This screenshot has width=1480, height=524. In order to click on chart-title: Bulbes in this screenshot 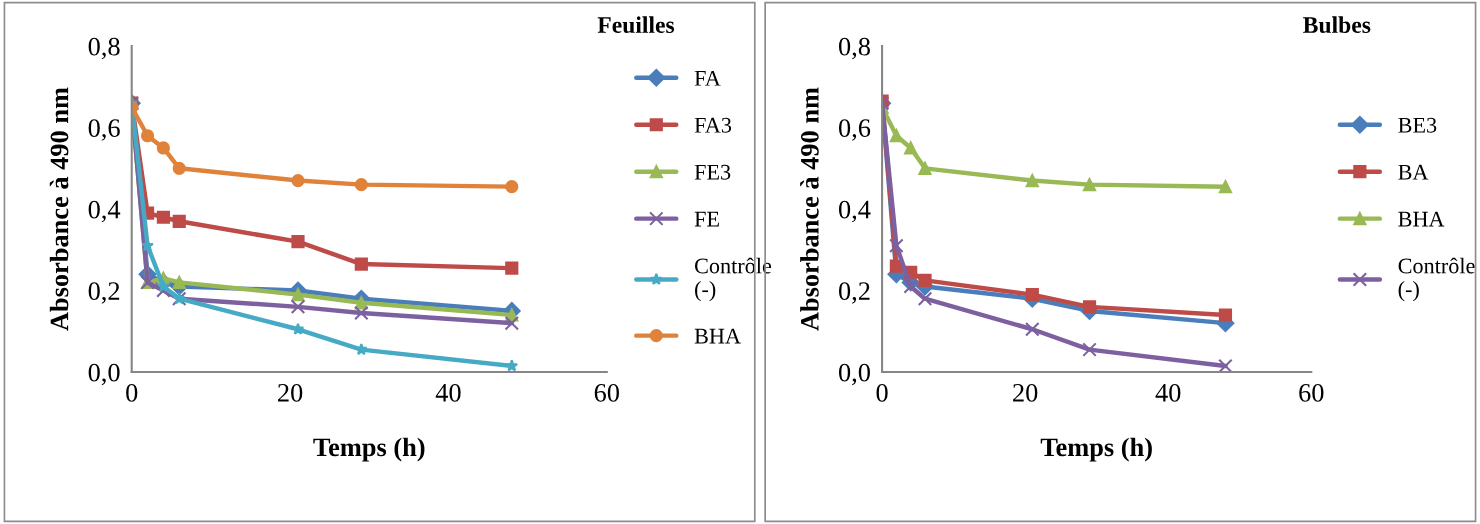, I will do `click(1337, 25)`.